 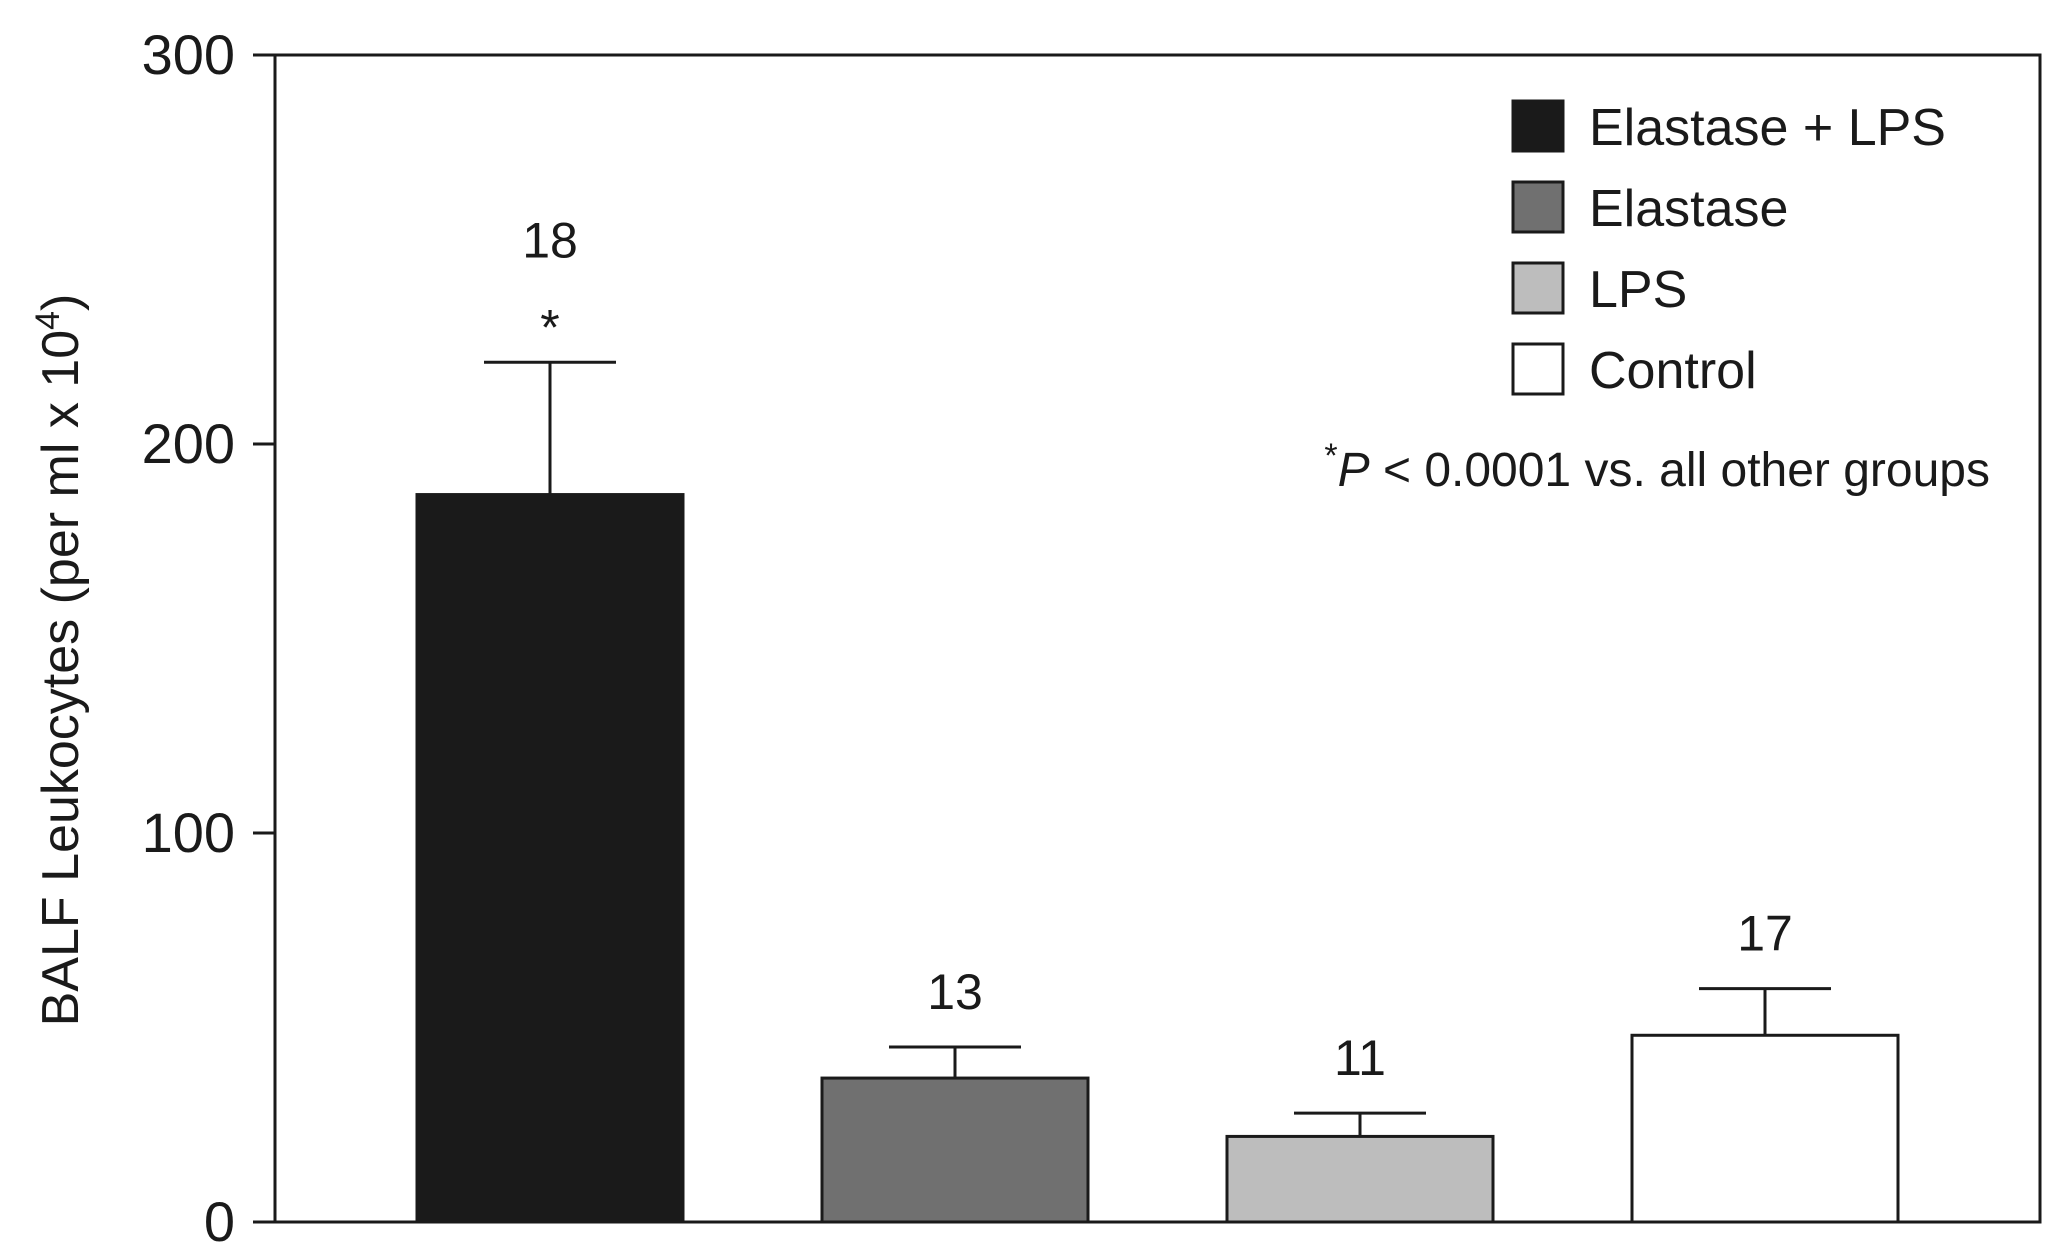 I want to click on legend: Elastase + LPS Elastase LPS Control, so click(x=1728, y=249).